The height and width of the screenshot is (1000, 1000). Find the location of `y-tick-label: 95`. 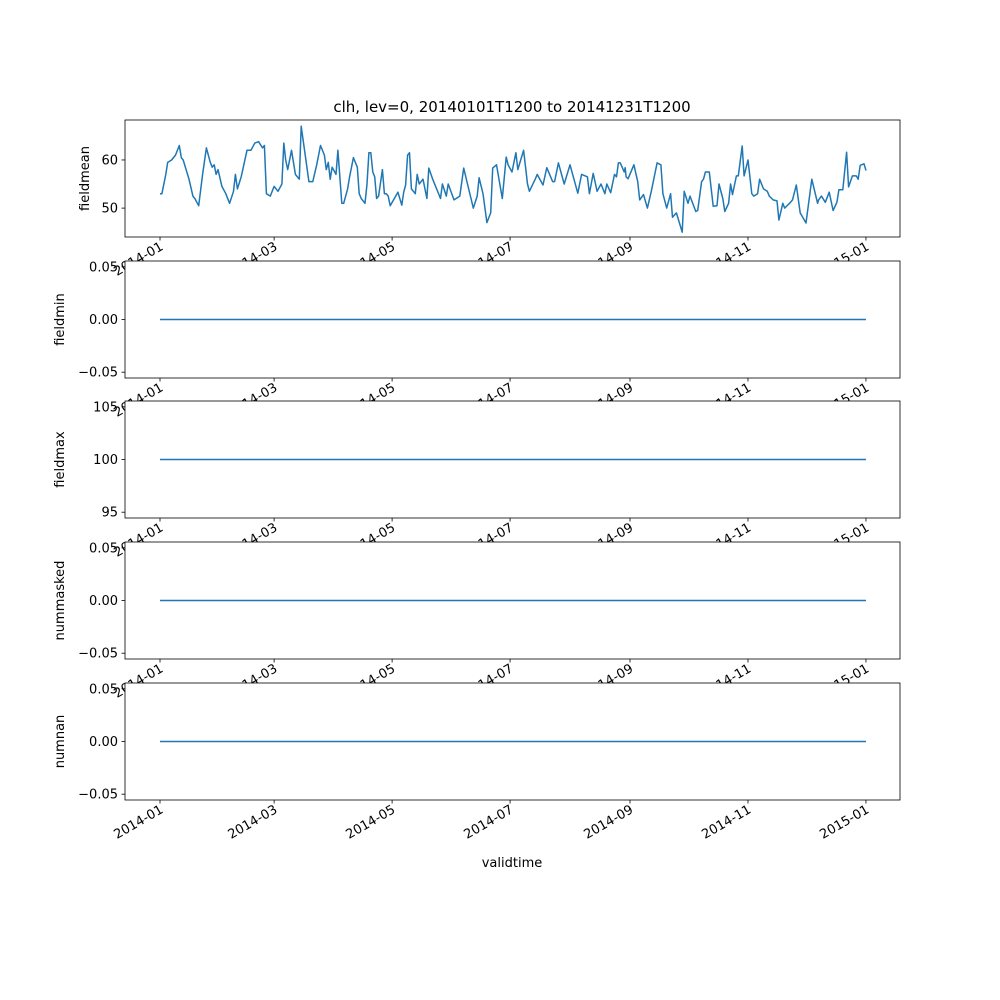

y-tick-label: 95 is located at coordinates (109, 513).